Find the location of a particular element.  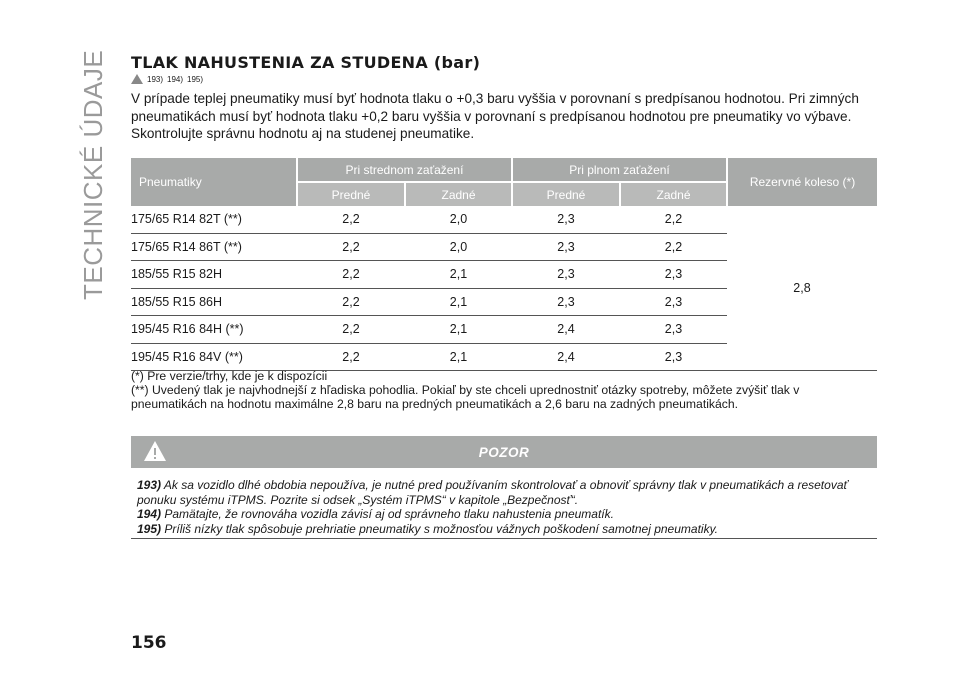

tire-size: 185/55 R15 82H is located at coordinates (214, 274).